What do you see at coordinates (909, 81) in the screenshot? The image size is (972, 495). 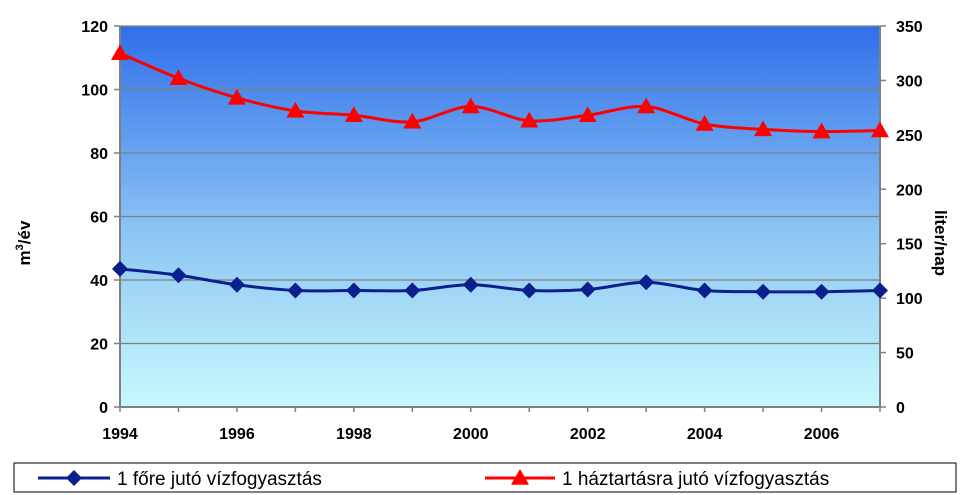 I see `right-tick-label: 300` at bounding box center [909, 81].